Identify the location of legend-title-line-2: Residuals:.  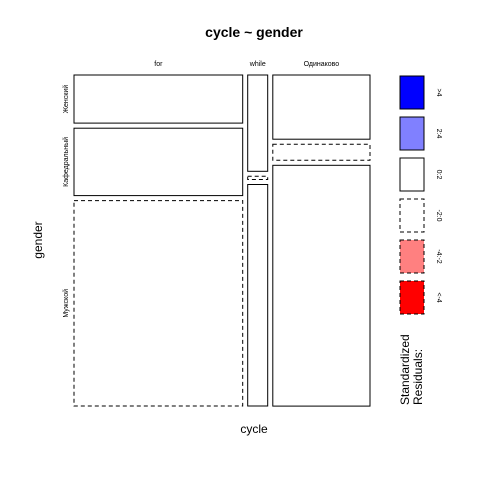
(418, 377).